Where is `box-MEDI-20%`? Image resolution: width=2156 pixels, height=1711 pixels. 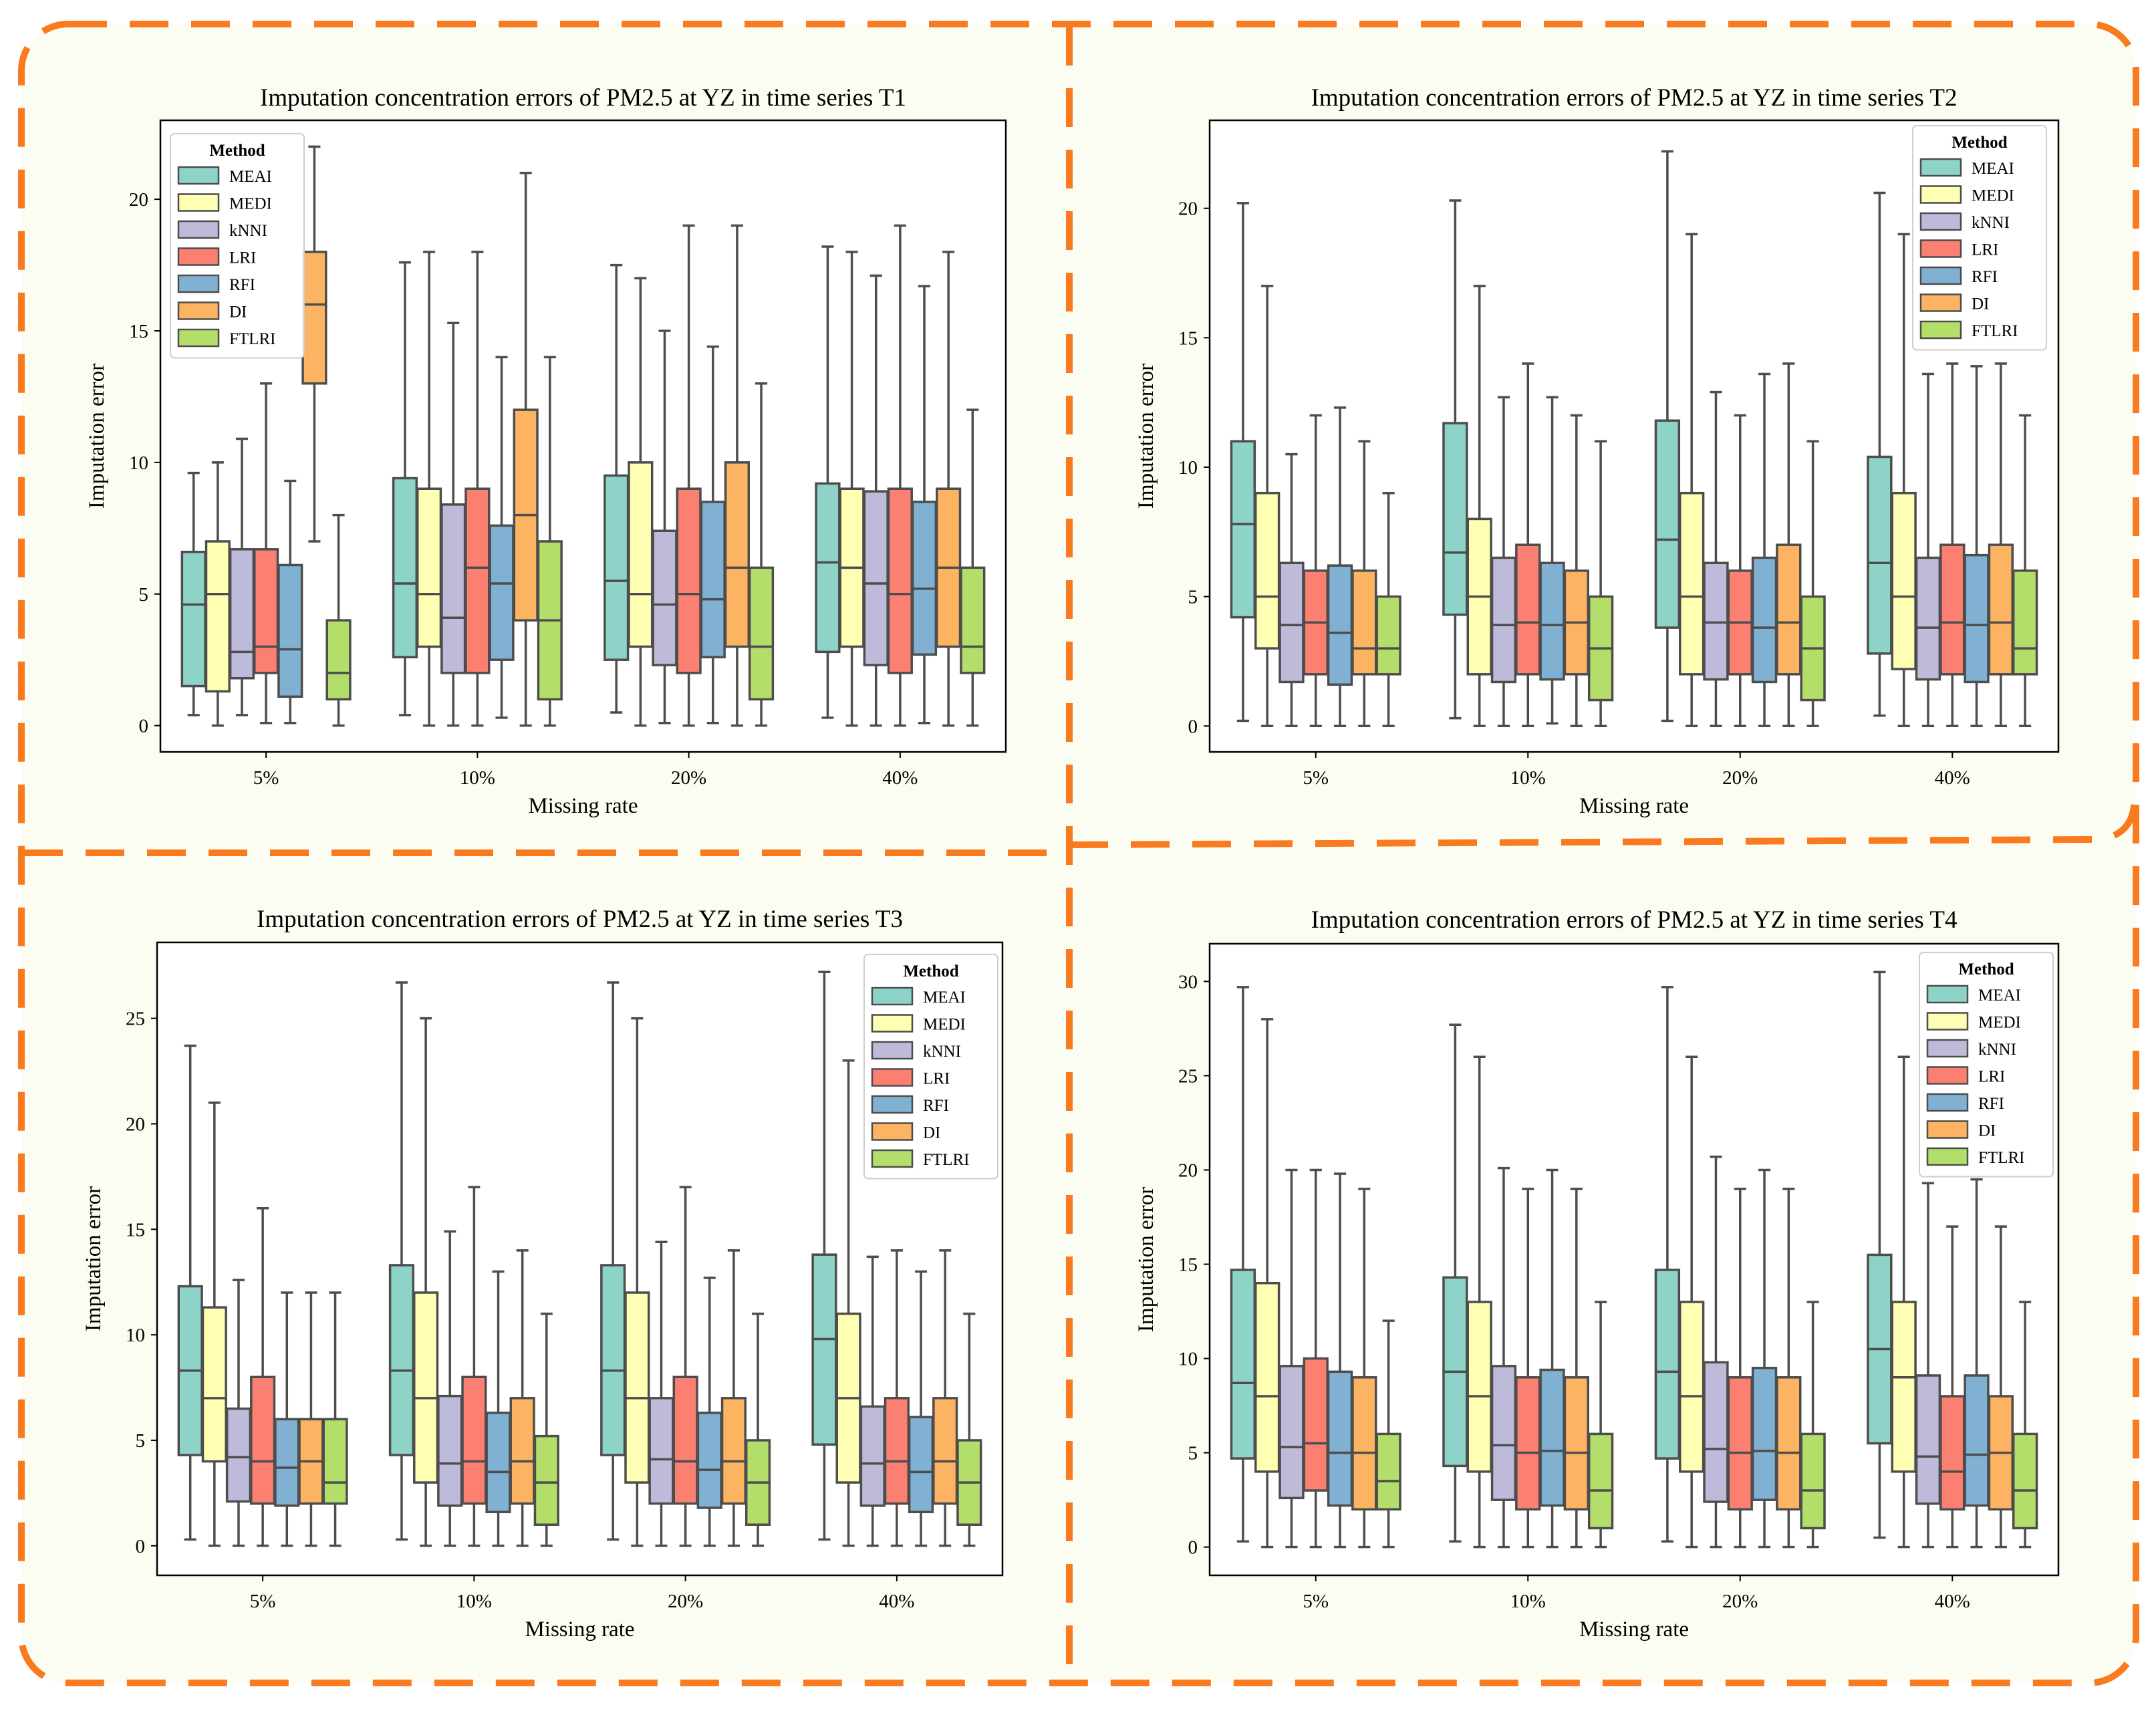 box-MEDI-20% is located at coordinates (641, 502).